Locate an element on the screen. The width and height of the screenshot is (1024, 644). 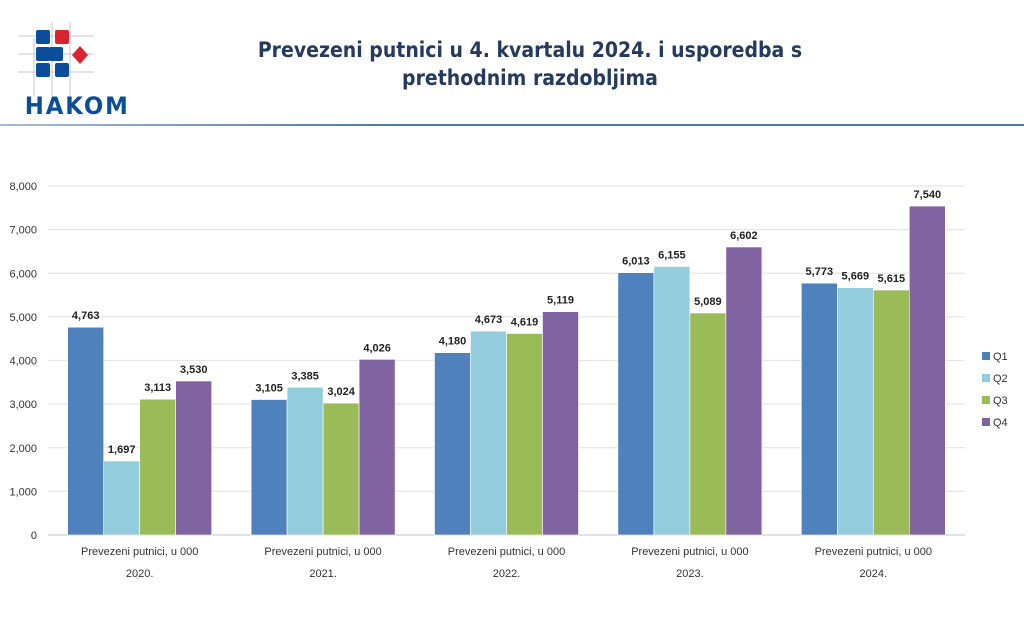
data-label: 5,119 is located at coordinates (560, 301).